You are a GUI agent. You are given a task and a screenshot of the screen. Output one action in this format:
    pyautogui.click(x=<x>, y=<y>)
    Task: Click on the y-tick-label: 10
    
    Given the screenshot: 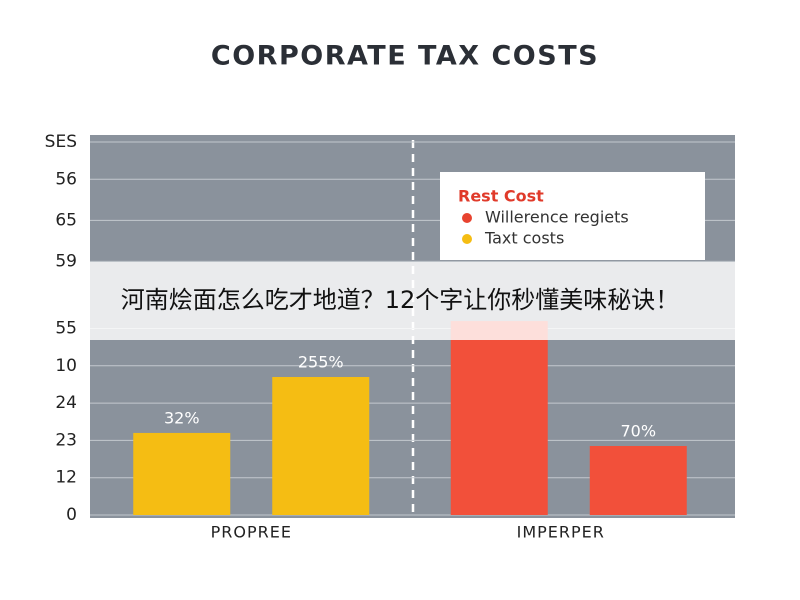 What is the action you would take?
    pyautogui.click(x=66, y=366)
    